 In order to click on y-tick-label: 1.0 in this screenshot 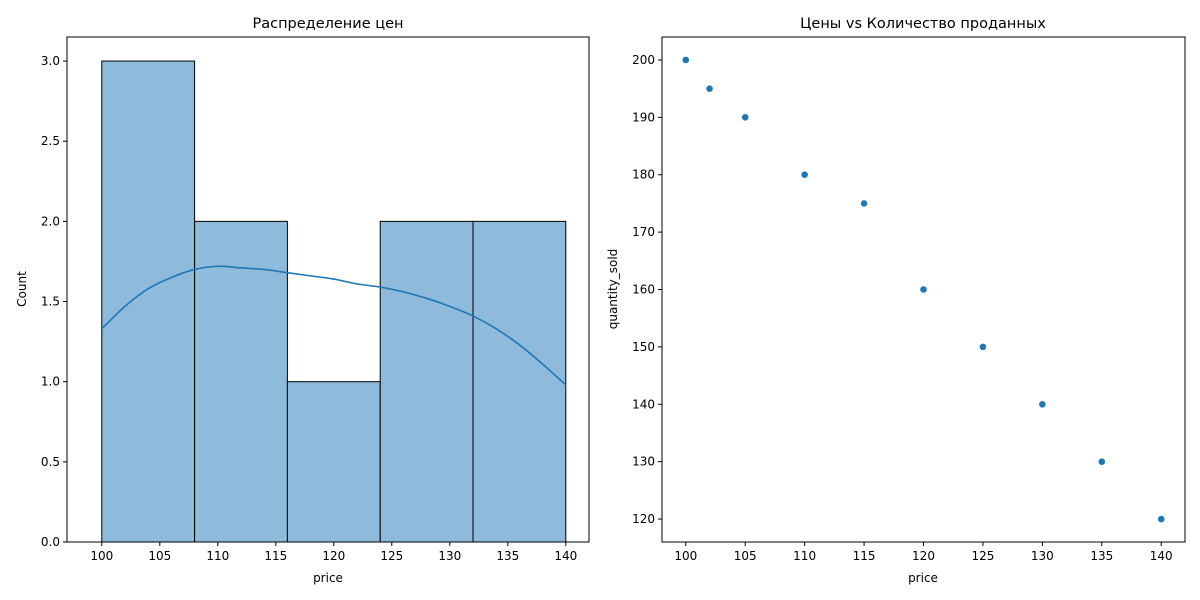, I will do `click(50, 382)`.